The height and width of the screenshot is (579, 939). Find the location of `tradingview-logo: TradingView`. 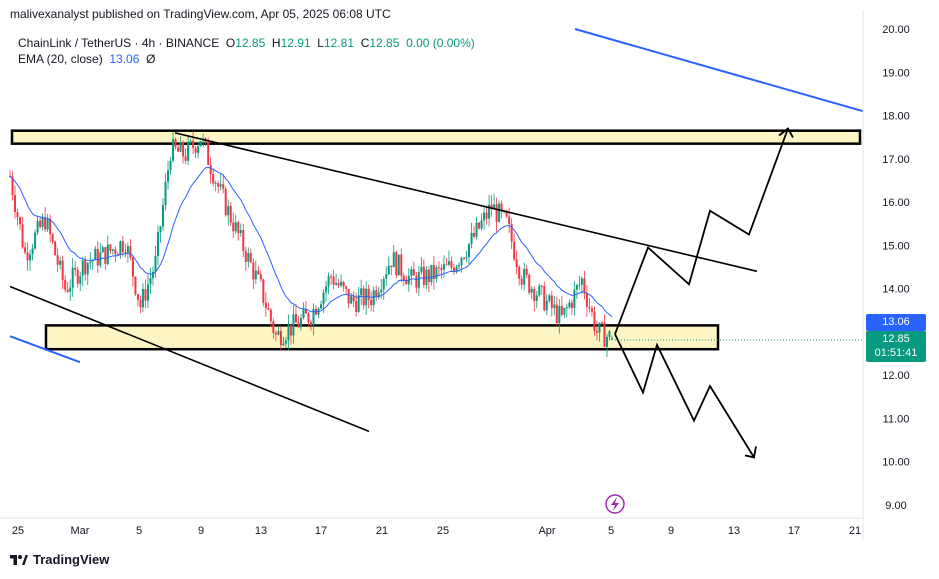

tradingview-logo: TradingView is located at coordinates (59, 559).